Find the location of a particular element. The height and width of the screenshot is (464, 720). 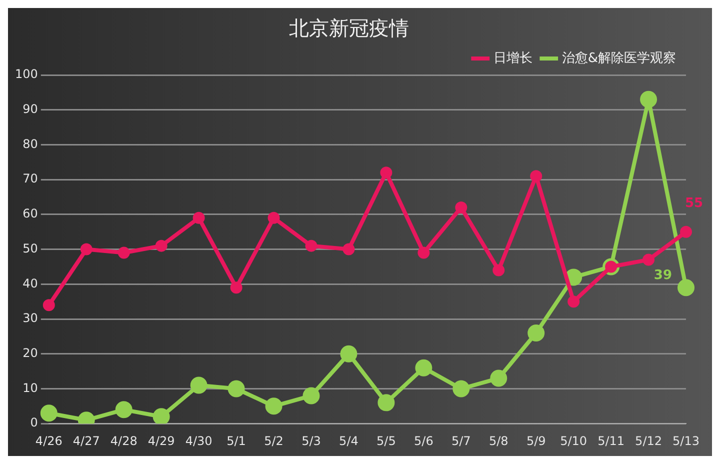

y-tick-label: 10 is located at coordinates (30, 387).